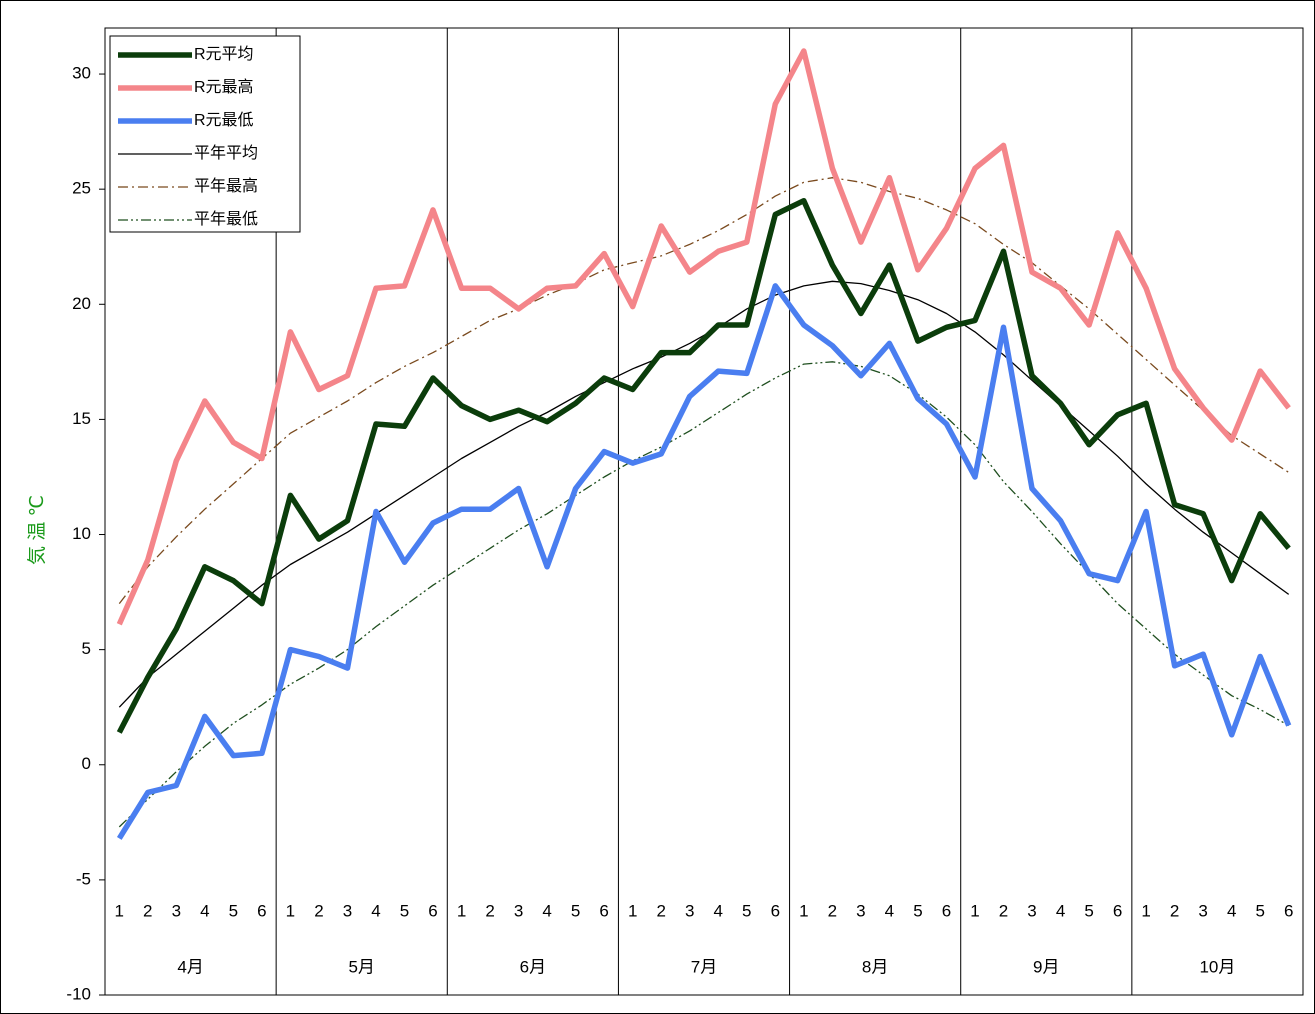 The height and width of the screenshot is (1014, 1315). What do you see at coordinates (78, 993) in the screenshot?
I see `y-tick-label: -10` at bounding box center [78, 993].